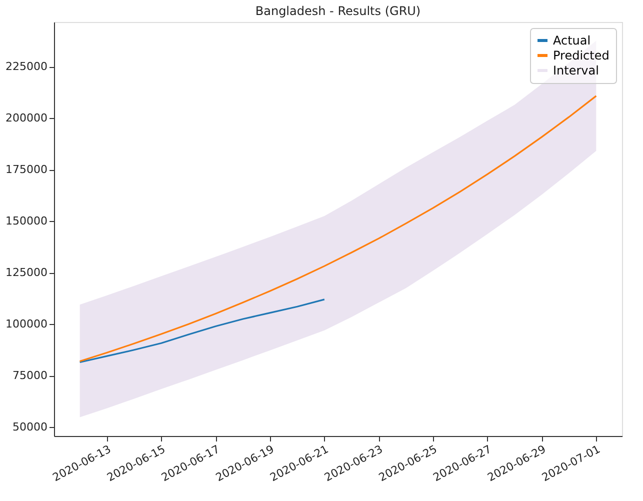  I want to click on y-tick-label: 75000, so click(30, 375).